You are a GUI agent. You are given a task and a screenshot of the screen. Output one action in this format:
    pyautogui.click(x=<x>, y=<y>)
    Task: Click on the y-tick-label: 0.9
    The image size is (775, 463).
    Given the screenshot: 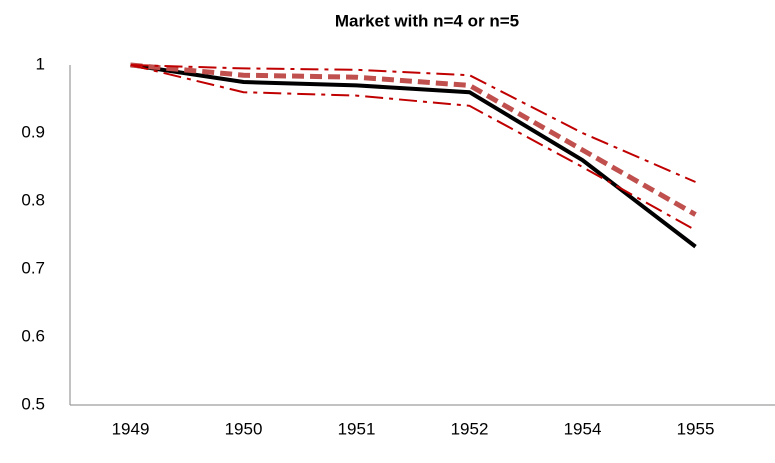 What is the action you would take?
    pyautogui.click(x=33, y=131)
    